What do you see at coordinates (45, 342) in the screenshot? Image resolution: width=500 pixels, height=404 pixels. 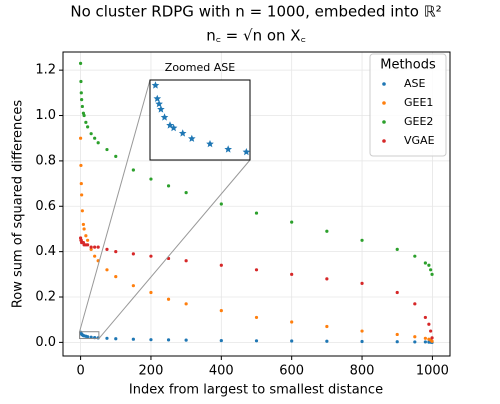 I see `y-tick-label: 0.0` at bounding box center [45, 342].